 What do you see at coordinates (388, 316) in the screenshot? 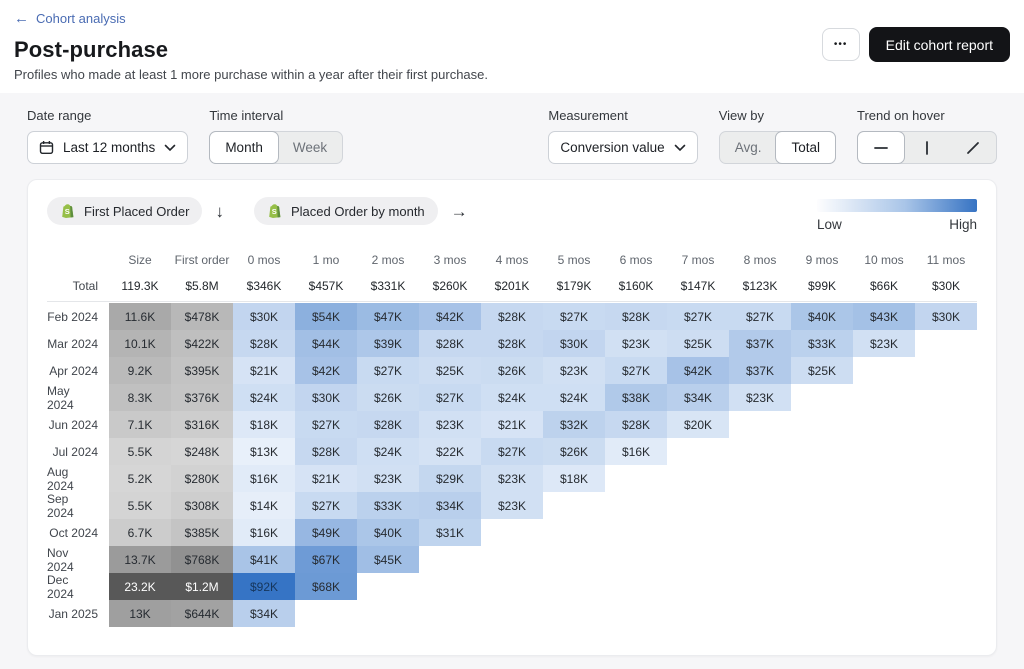
I see `cohort-cell: $47K` at bounding box center [388, 316].